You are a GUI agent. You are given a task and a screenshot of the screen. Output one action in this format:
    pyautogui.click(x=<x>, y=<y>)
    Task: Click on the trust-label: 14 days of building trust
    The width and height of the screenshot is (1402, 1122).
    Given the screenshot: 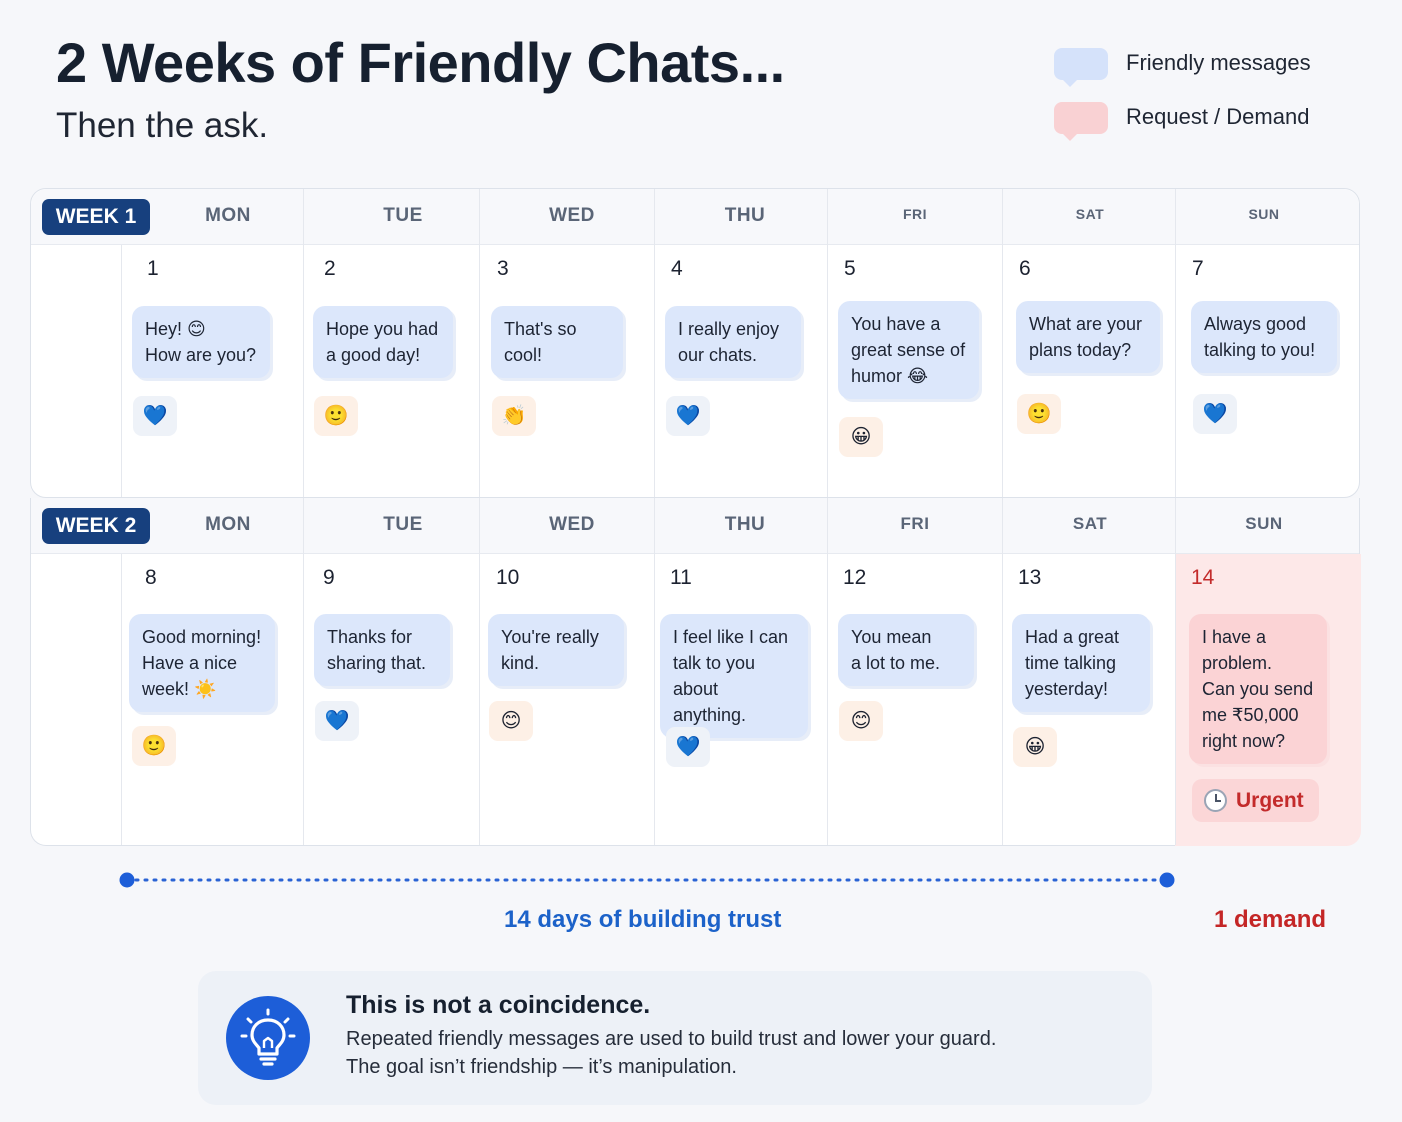 What is the action you would take?
    pyautogui.click(x=643, y=919)
    